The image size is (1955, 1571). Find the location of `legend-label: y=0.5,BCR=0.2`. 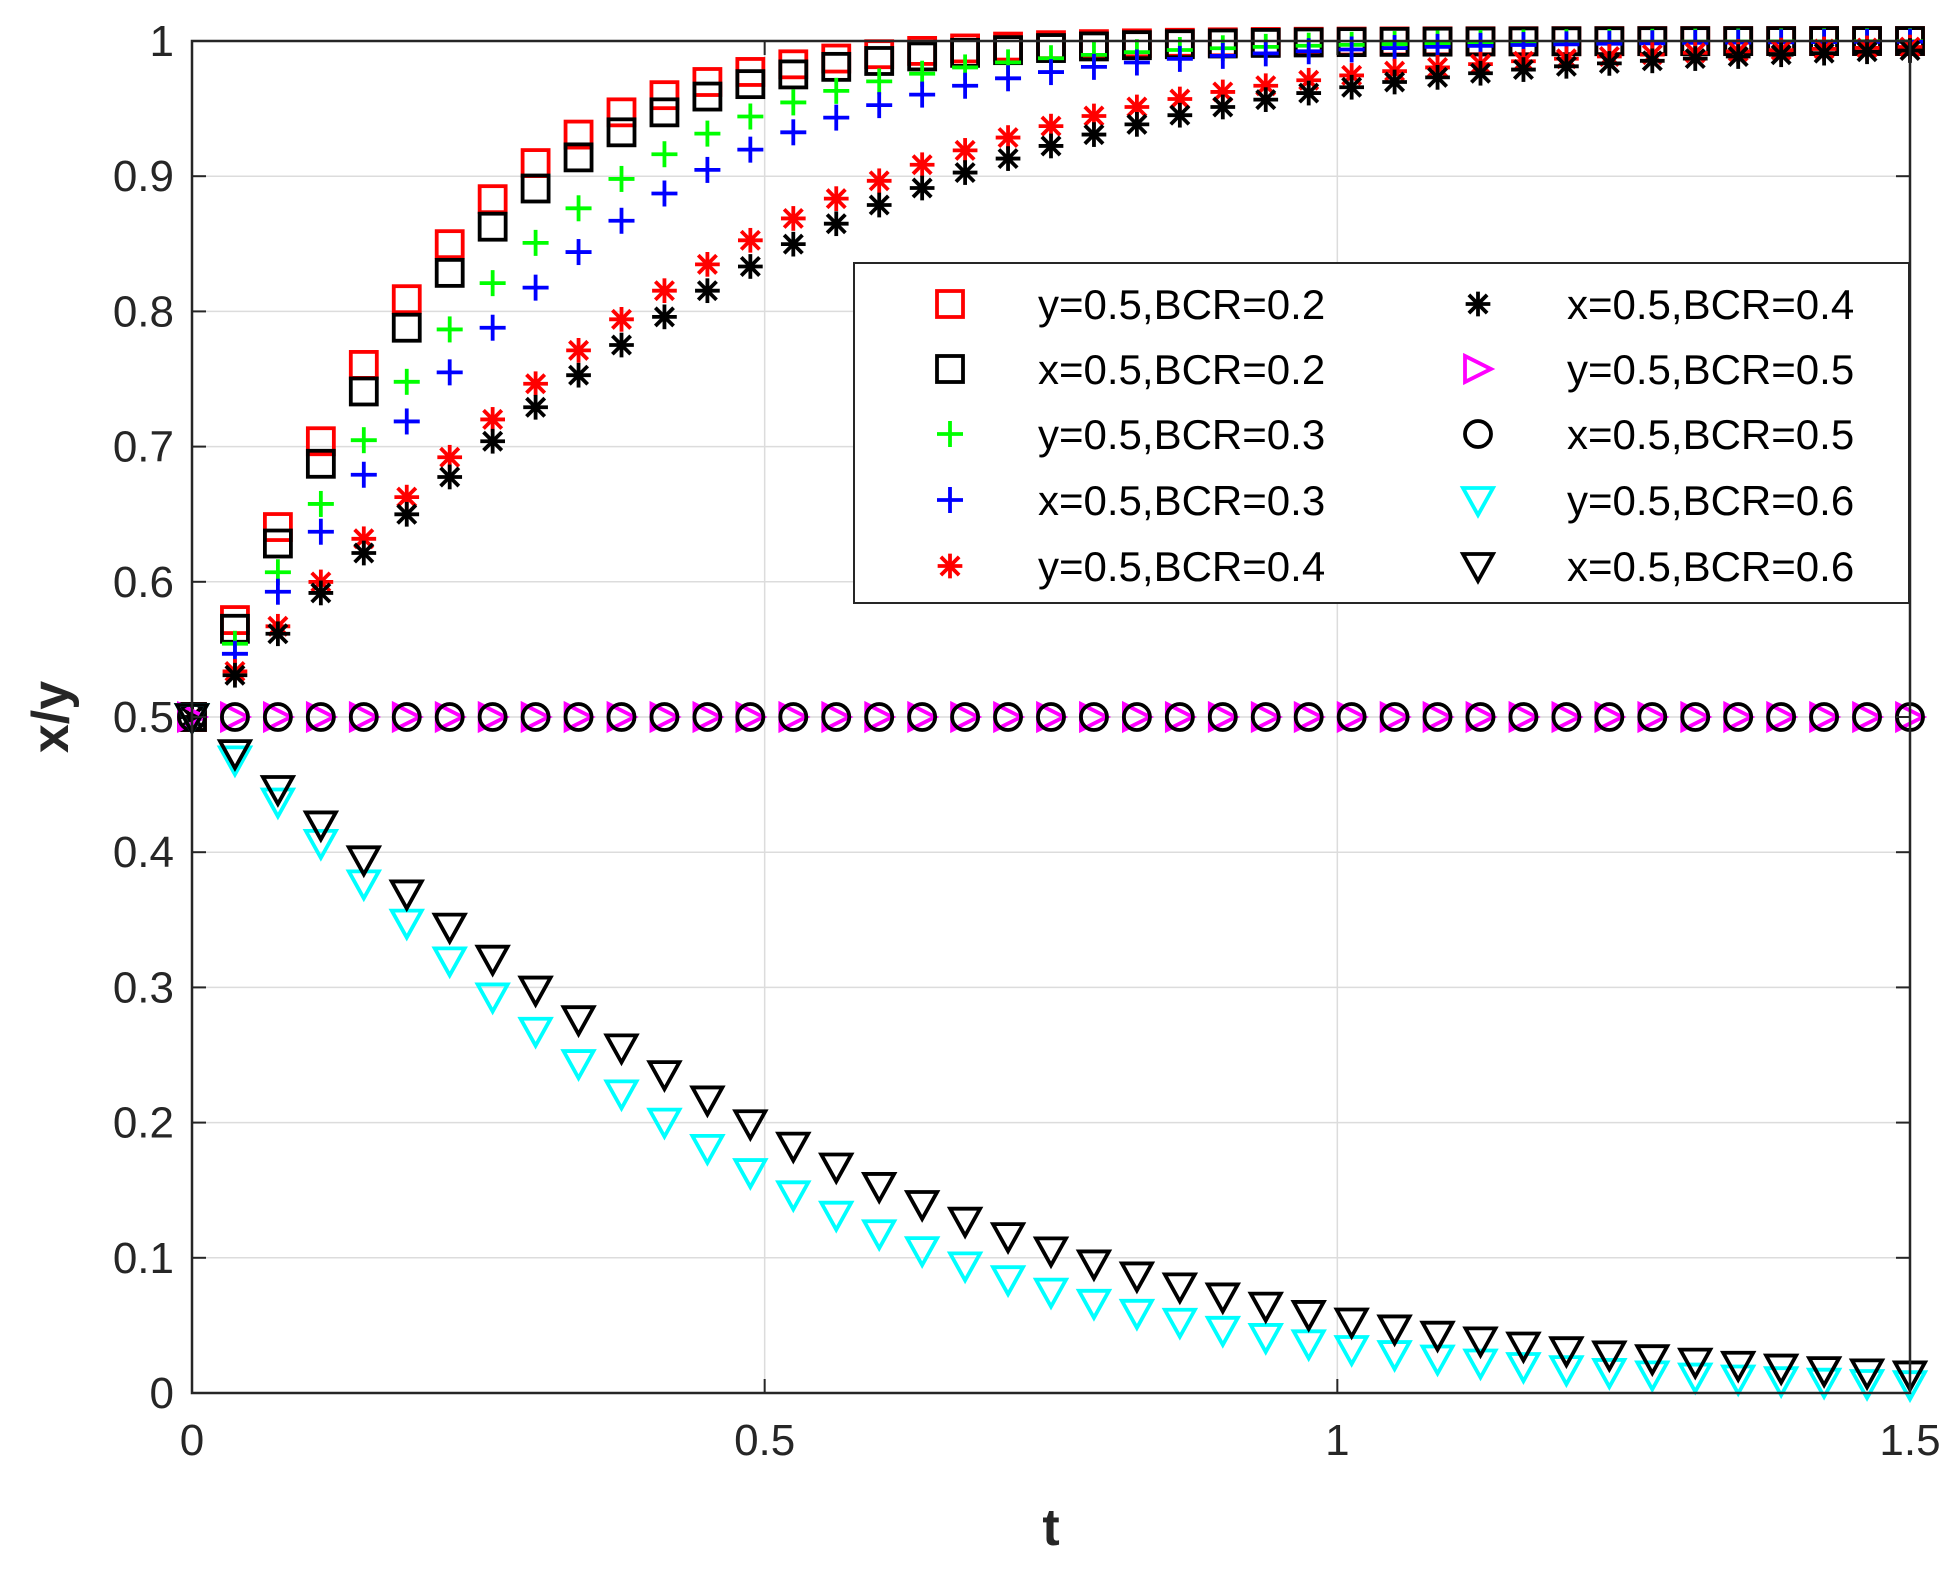

legend-label: y=0.5,BCR=0.2 is located at coordinates (1181, 304).